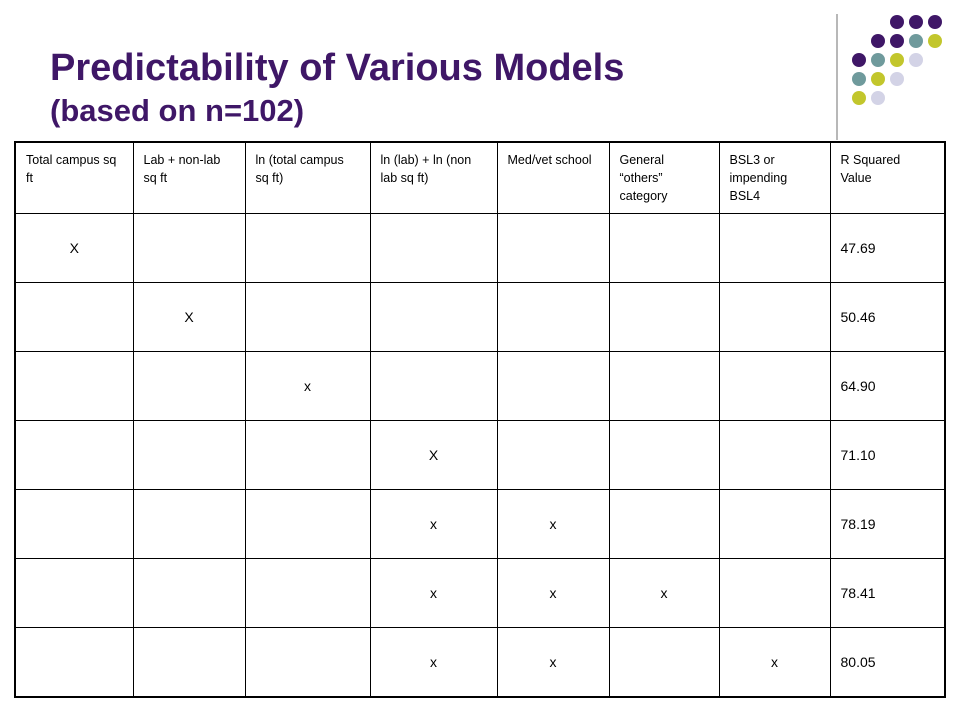  What do you see at coordinates (887, 248) in the screenshot?
I see `r-squared-cell: 47.69` at bounding box center [887, 248].